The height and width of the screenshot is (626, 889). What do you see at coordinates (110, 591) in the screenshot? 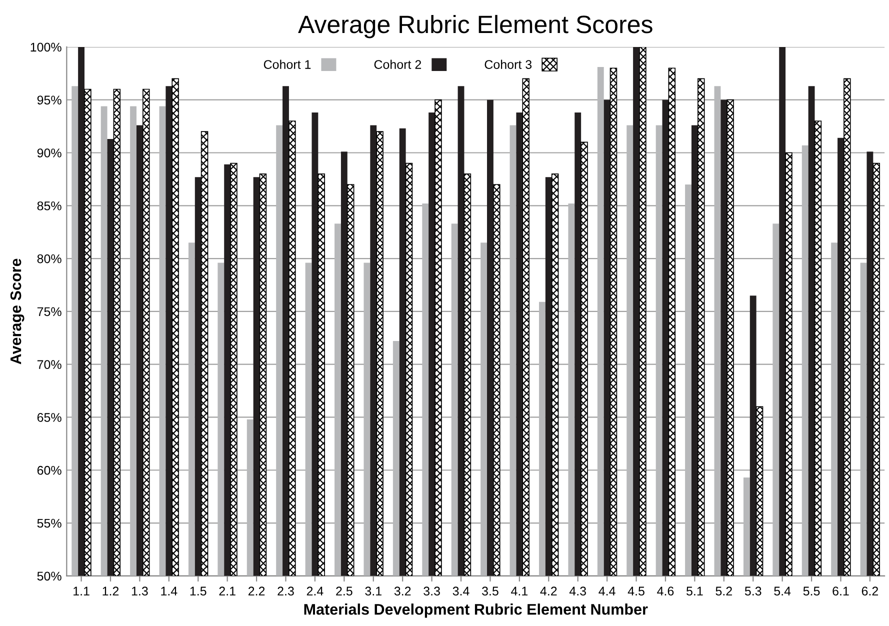
I see `x-tick-label: 1.2` at bounding box center [110, 591].